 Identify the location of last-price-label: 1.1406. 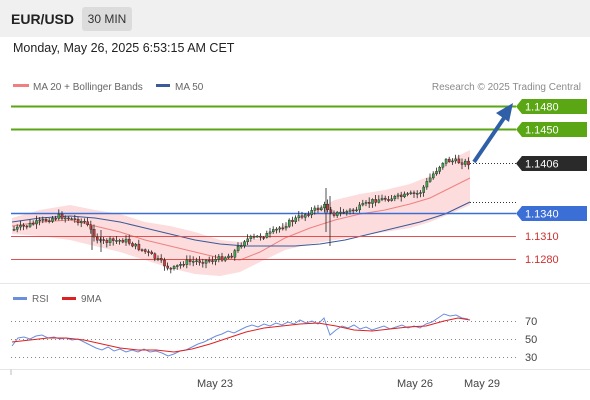
(542, 165).